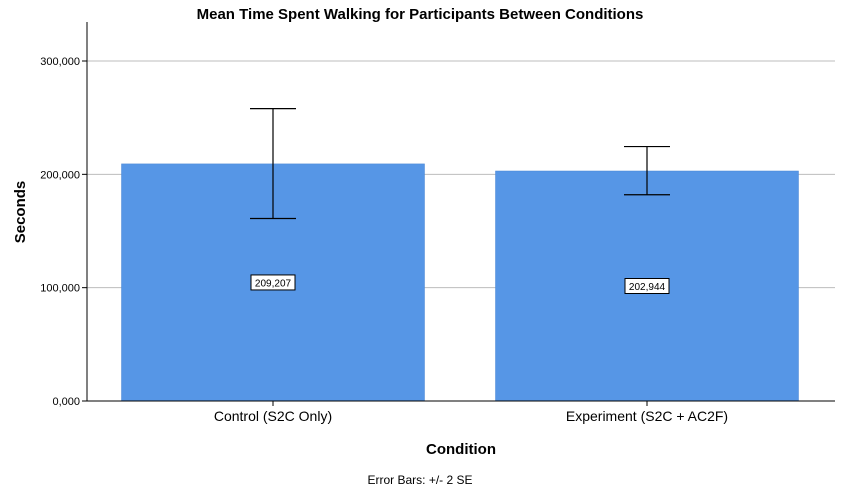 This screenshot has height=499, width=841. I want to click on x-axis-title: Condition, so click(461, 449).